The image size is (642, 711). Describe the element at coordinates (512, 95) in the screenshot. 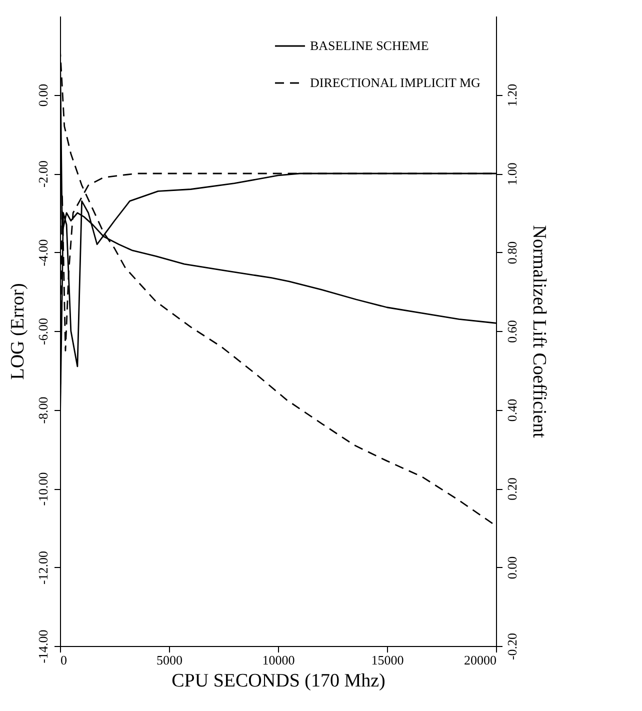

I see `y2-tick-label: 1.20` at that location.